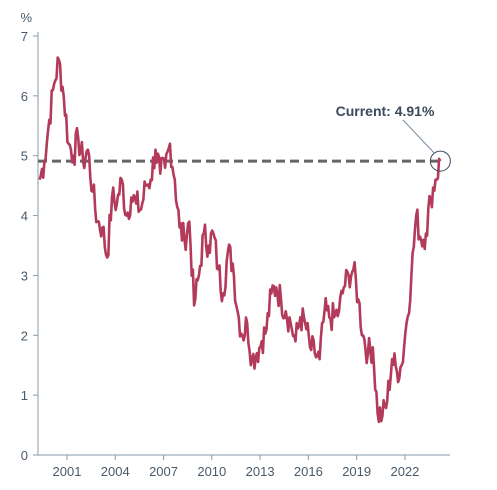 This screenshot has width=497, height=490. Describe the element at coordinates (385, 111) in the screenshot. I see `annotation-label: Current: 4.91%` at that location.